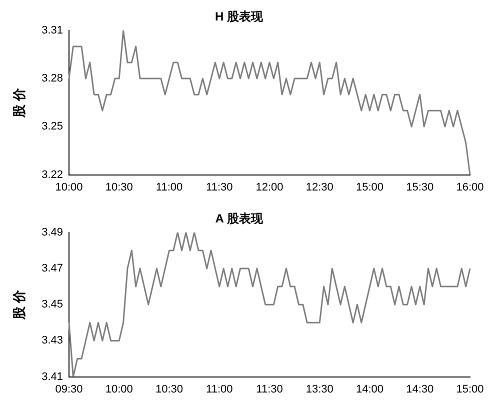 The image size is (500, 403). I want to click on y-tick-label: 3.45, so click(53, 304).